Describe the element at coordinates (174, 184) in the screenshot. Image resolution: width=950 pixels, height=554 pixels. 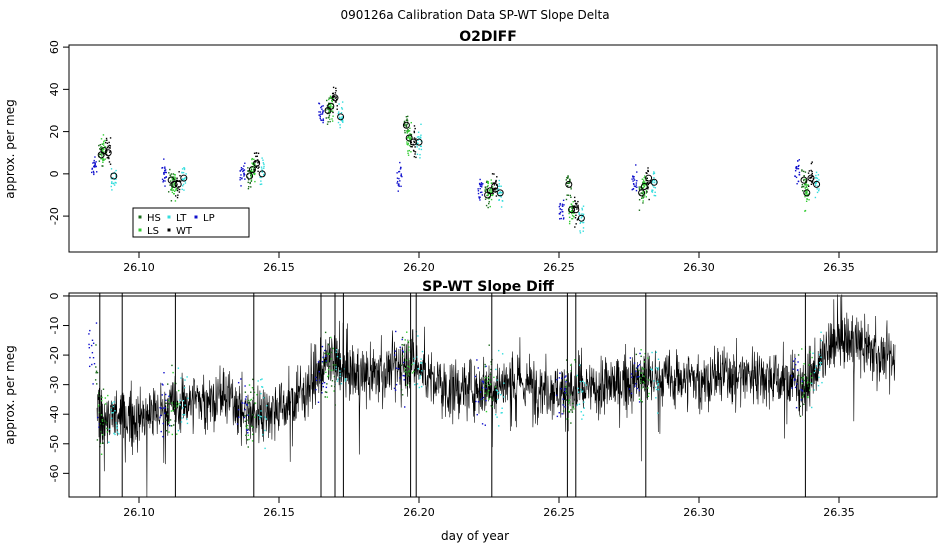
I see `o2diff-mean-ls` at that location.